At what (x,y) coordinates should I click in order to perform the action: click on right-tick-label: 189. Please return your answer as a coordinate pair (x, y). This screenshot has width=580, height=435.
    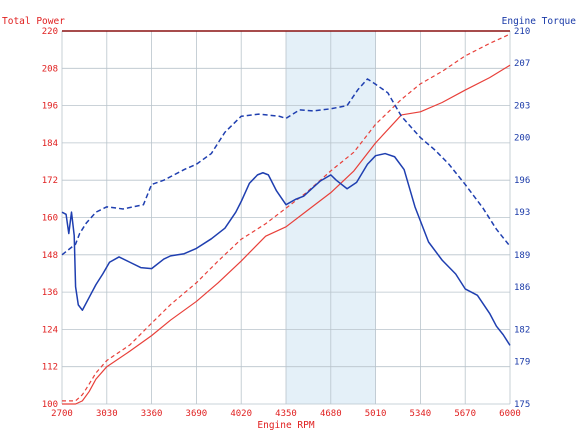
    Looking at the image, I should click on (522, 256).